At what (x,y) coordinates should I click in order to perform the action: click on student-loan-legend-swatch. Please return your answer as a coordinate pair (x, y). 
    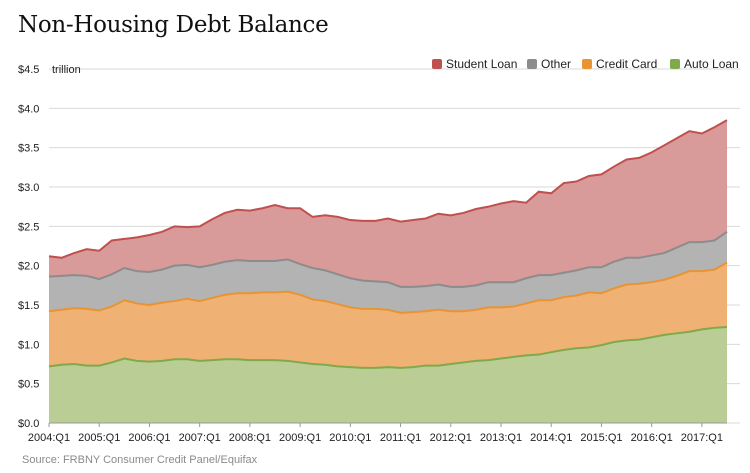
    Looking at the image, I should click on (437, 64).